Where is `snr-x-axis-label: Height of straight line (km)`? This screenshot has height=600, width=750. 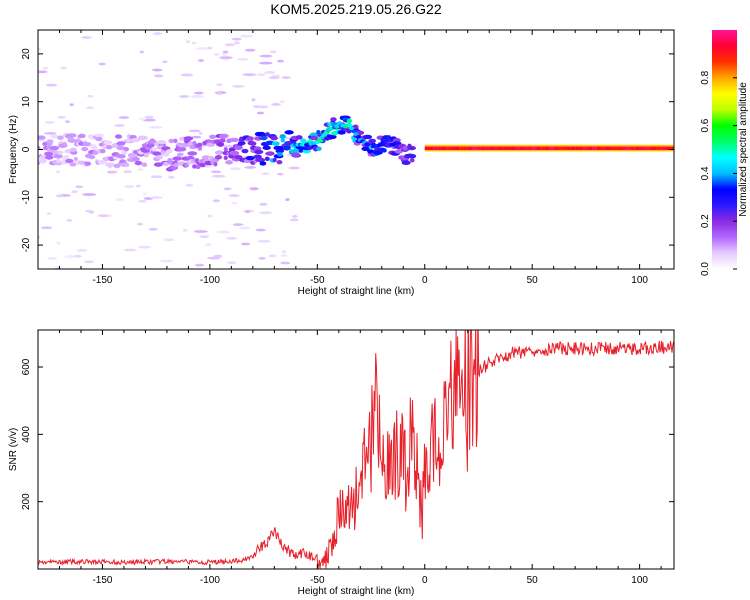 snr-x-axis-label: Height of straight line (km) is located at coordinates (356, 591).